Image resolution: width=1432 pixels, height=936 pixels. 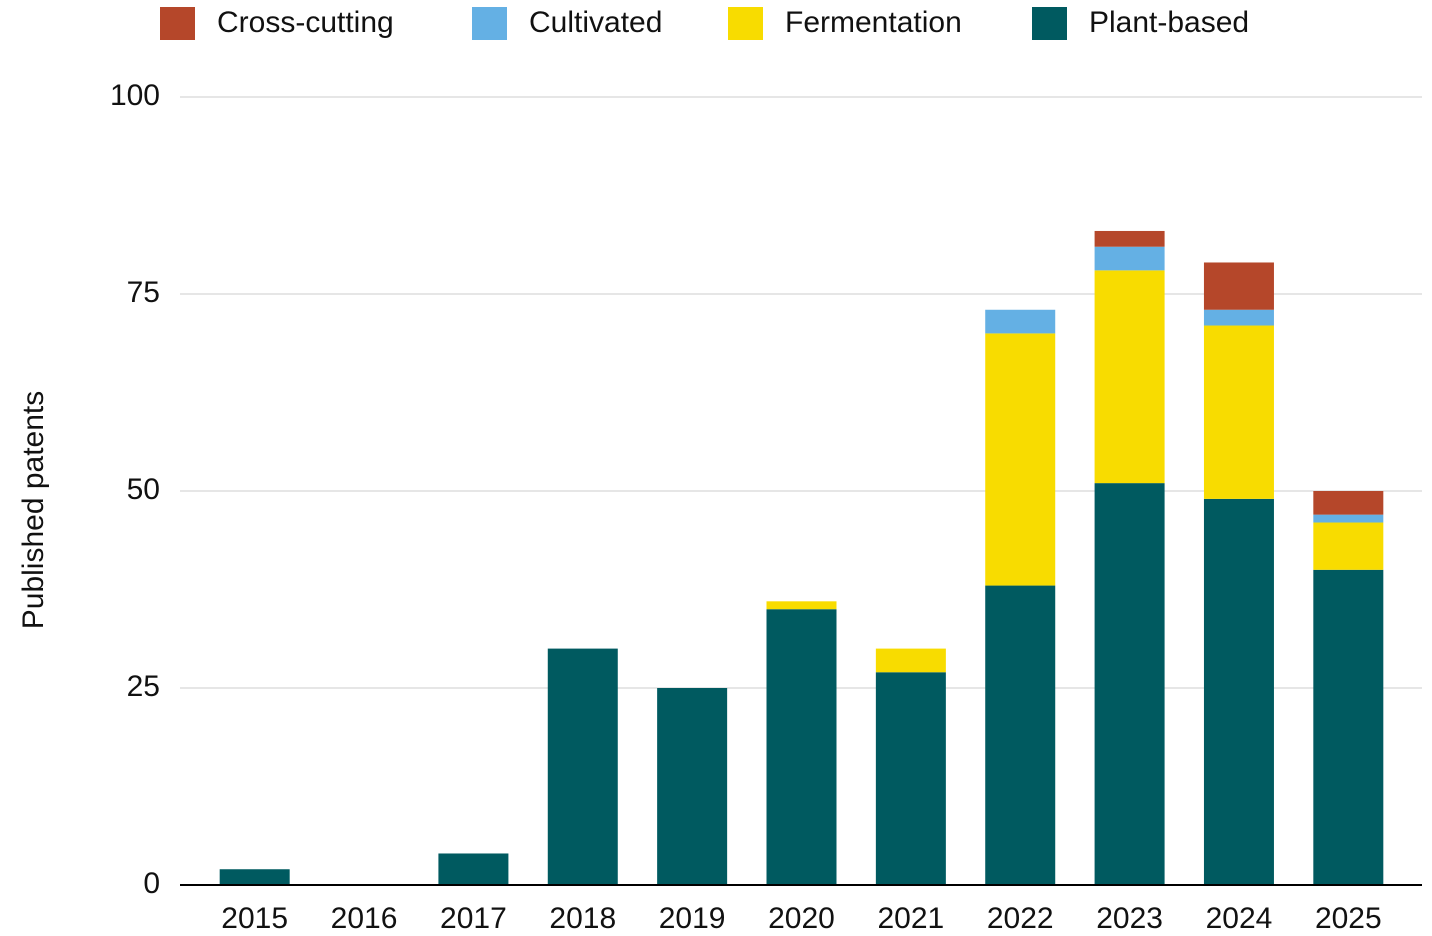 What do you see at coordinates (151, 883) in the screenshot?
I see `y-tick-label: 0` at bounding box center [151, 883].